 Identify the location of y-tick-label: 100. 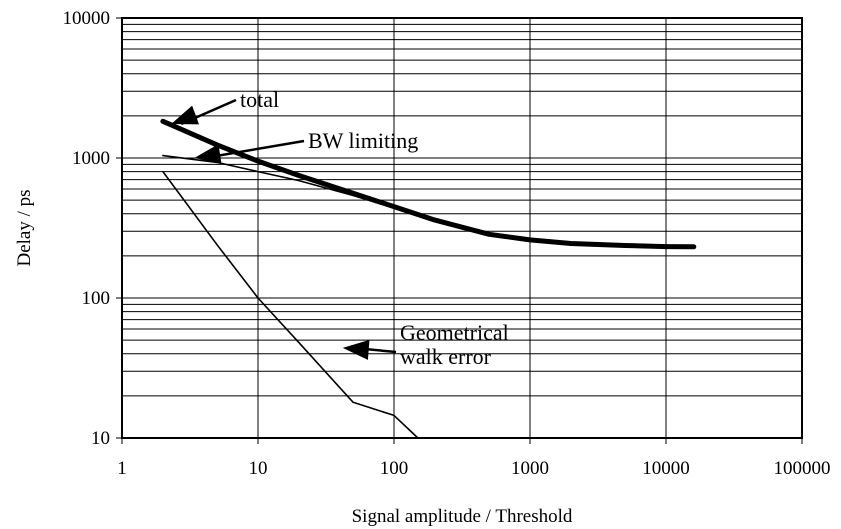
(96, 298).